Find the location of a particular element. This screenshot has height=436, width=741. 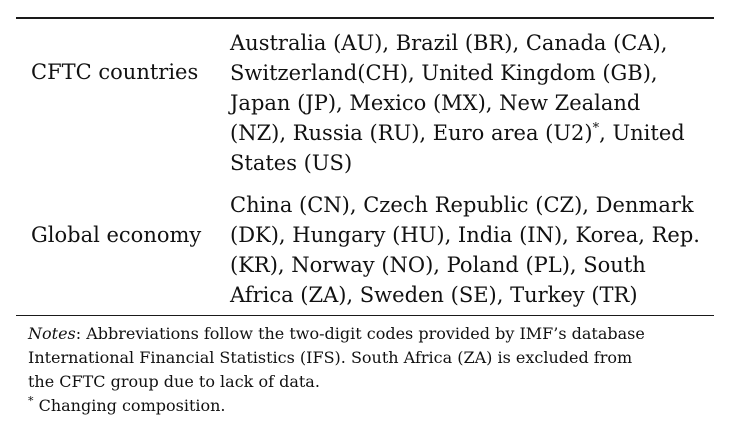

countries-line: Africa (ZA), Sweden (SE), Turkey (TR) is located at coordinates (434, 295).